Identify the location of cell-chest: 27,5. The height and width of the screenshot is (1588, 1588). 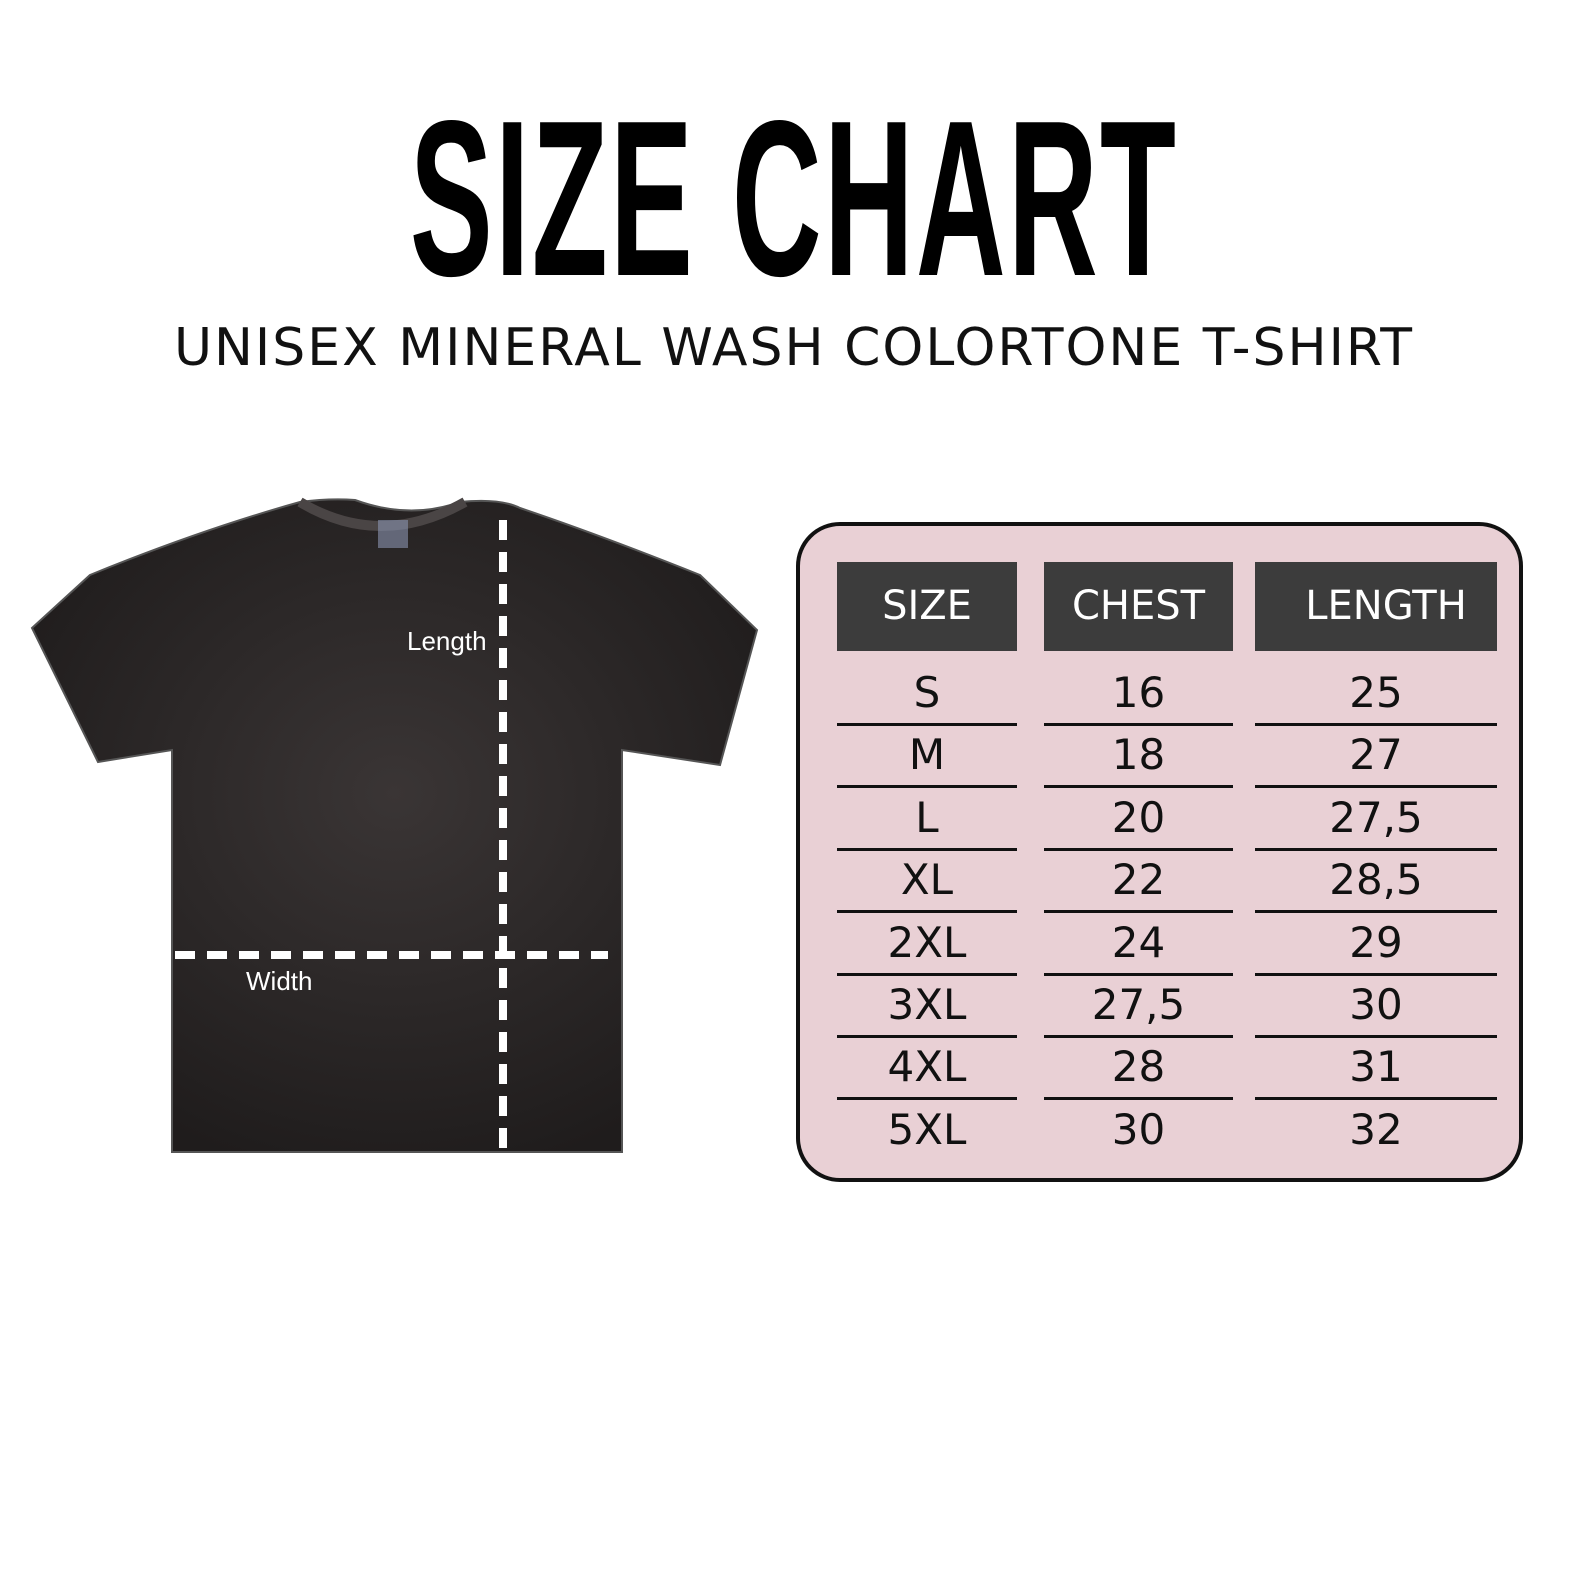
(1138, 1004).